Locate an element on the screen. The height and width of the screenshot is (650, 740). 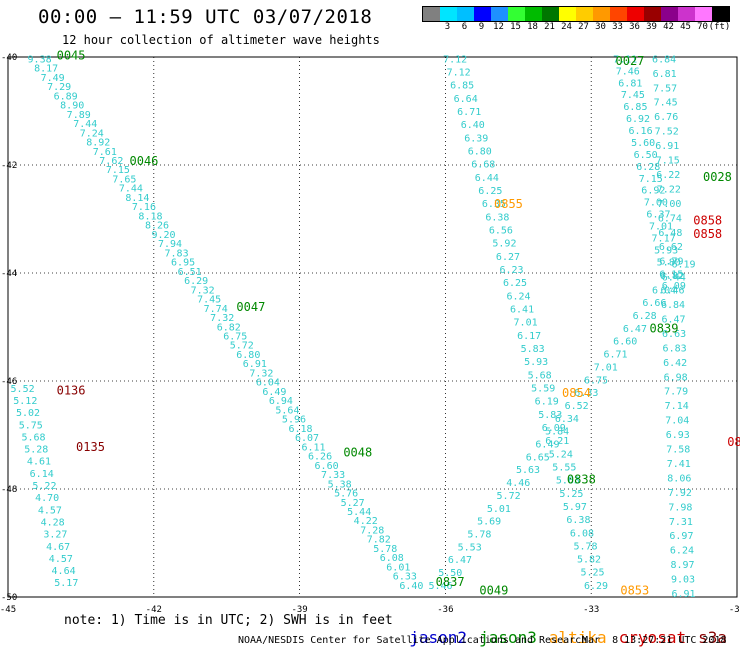
wave-height-value: 5.50 is located at coordinates (450, 573).